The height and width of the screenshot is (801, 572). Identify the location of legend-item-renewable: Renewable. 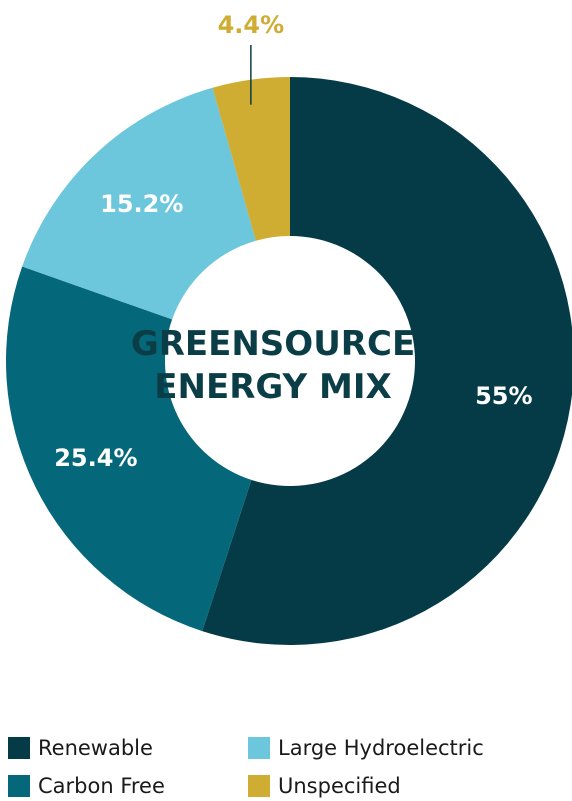
(80, 748).